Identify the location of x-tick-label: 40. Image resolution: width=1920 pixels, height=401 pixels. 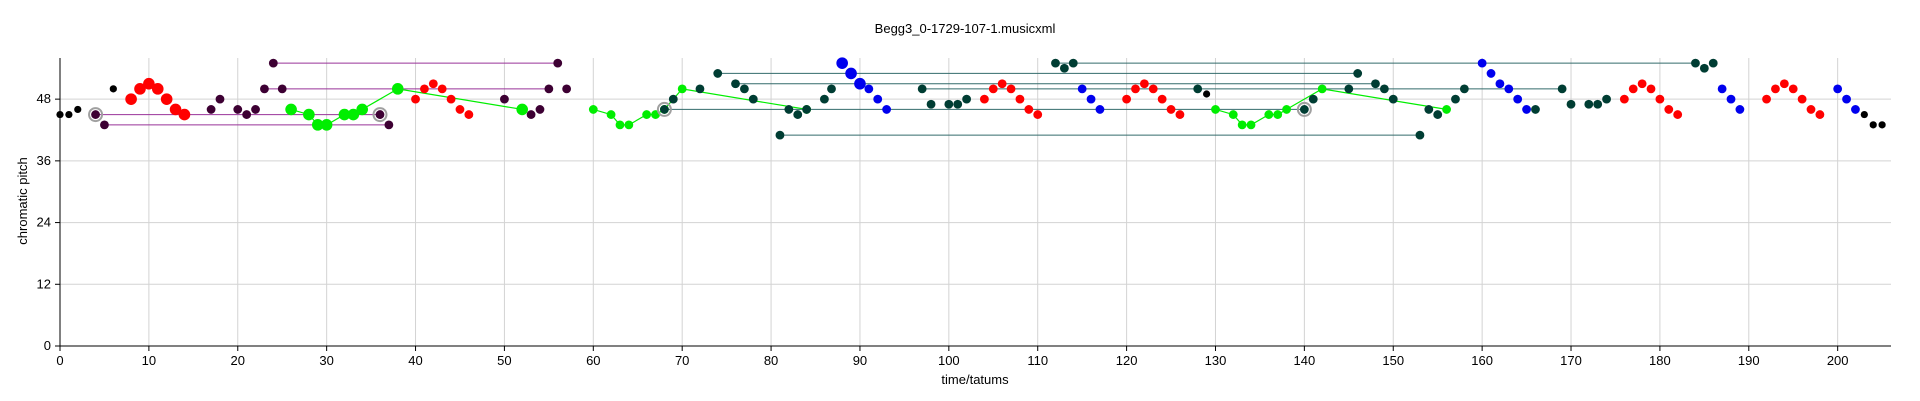
(415, 360).